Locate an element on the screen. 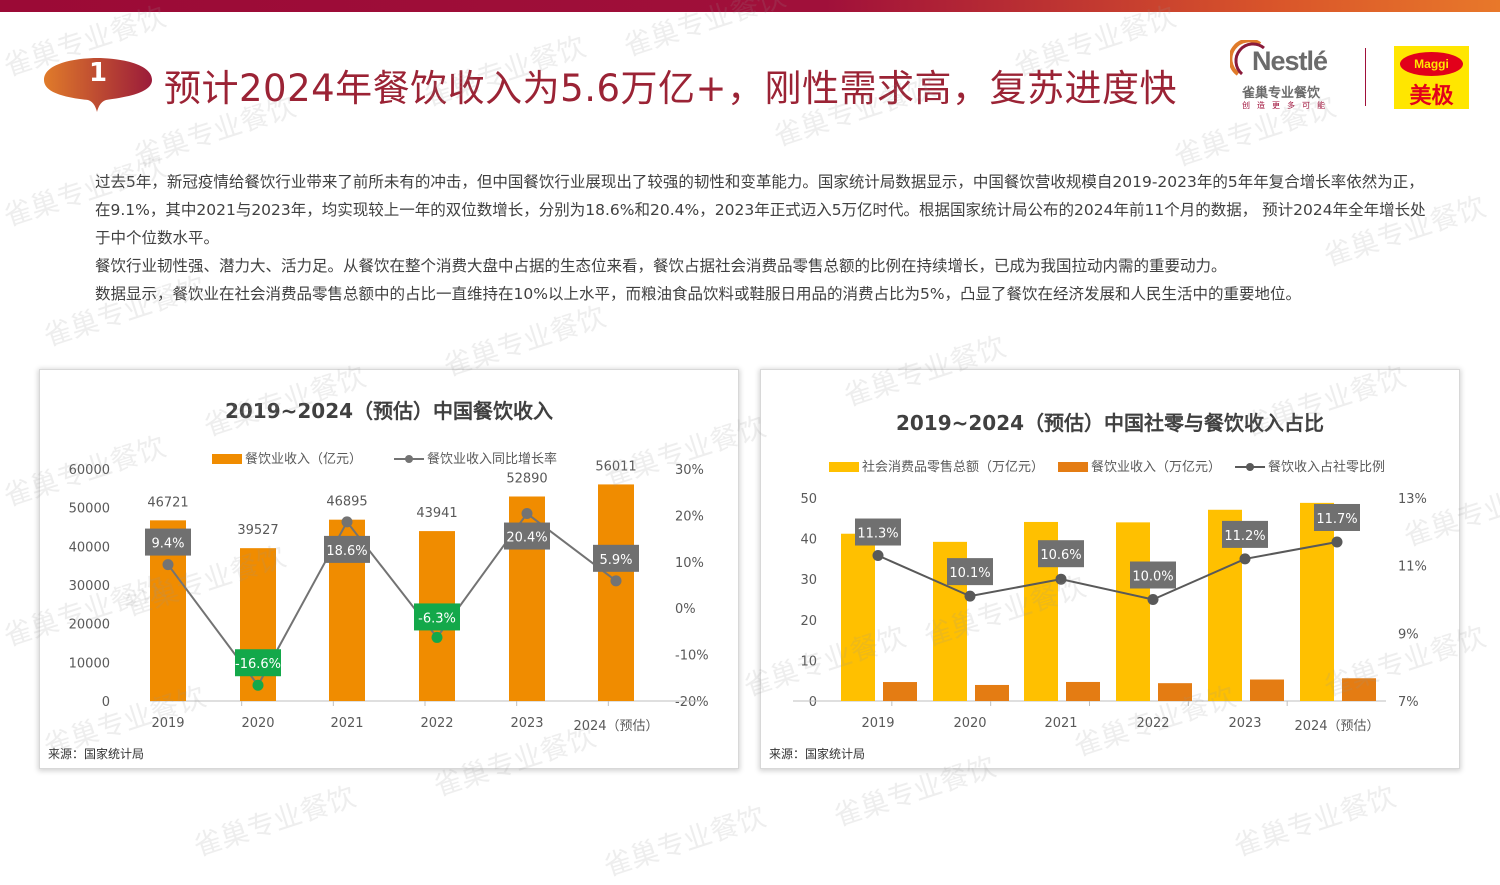 This screenshot has width=1500, height=885. y-right-tick: 13% is located at coordinates (1412, 499).